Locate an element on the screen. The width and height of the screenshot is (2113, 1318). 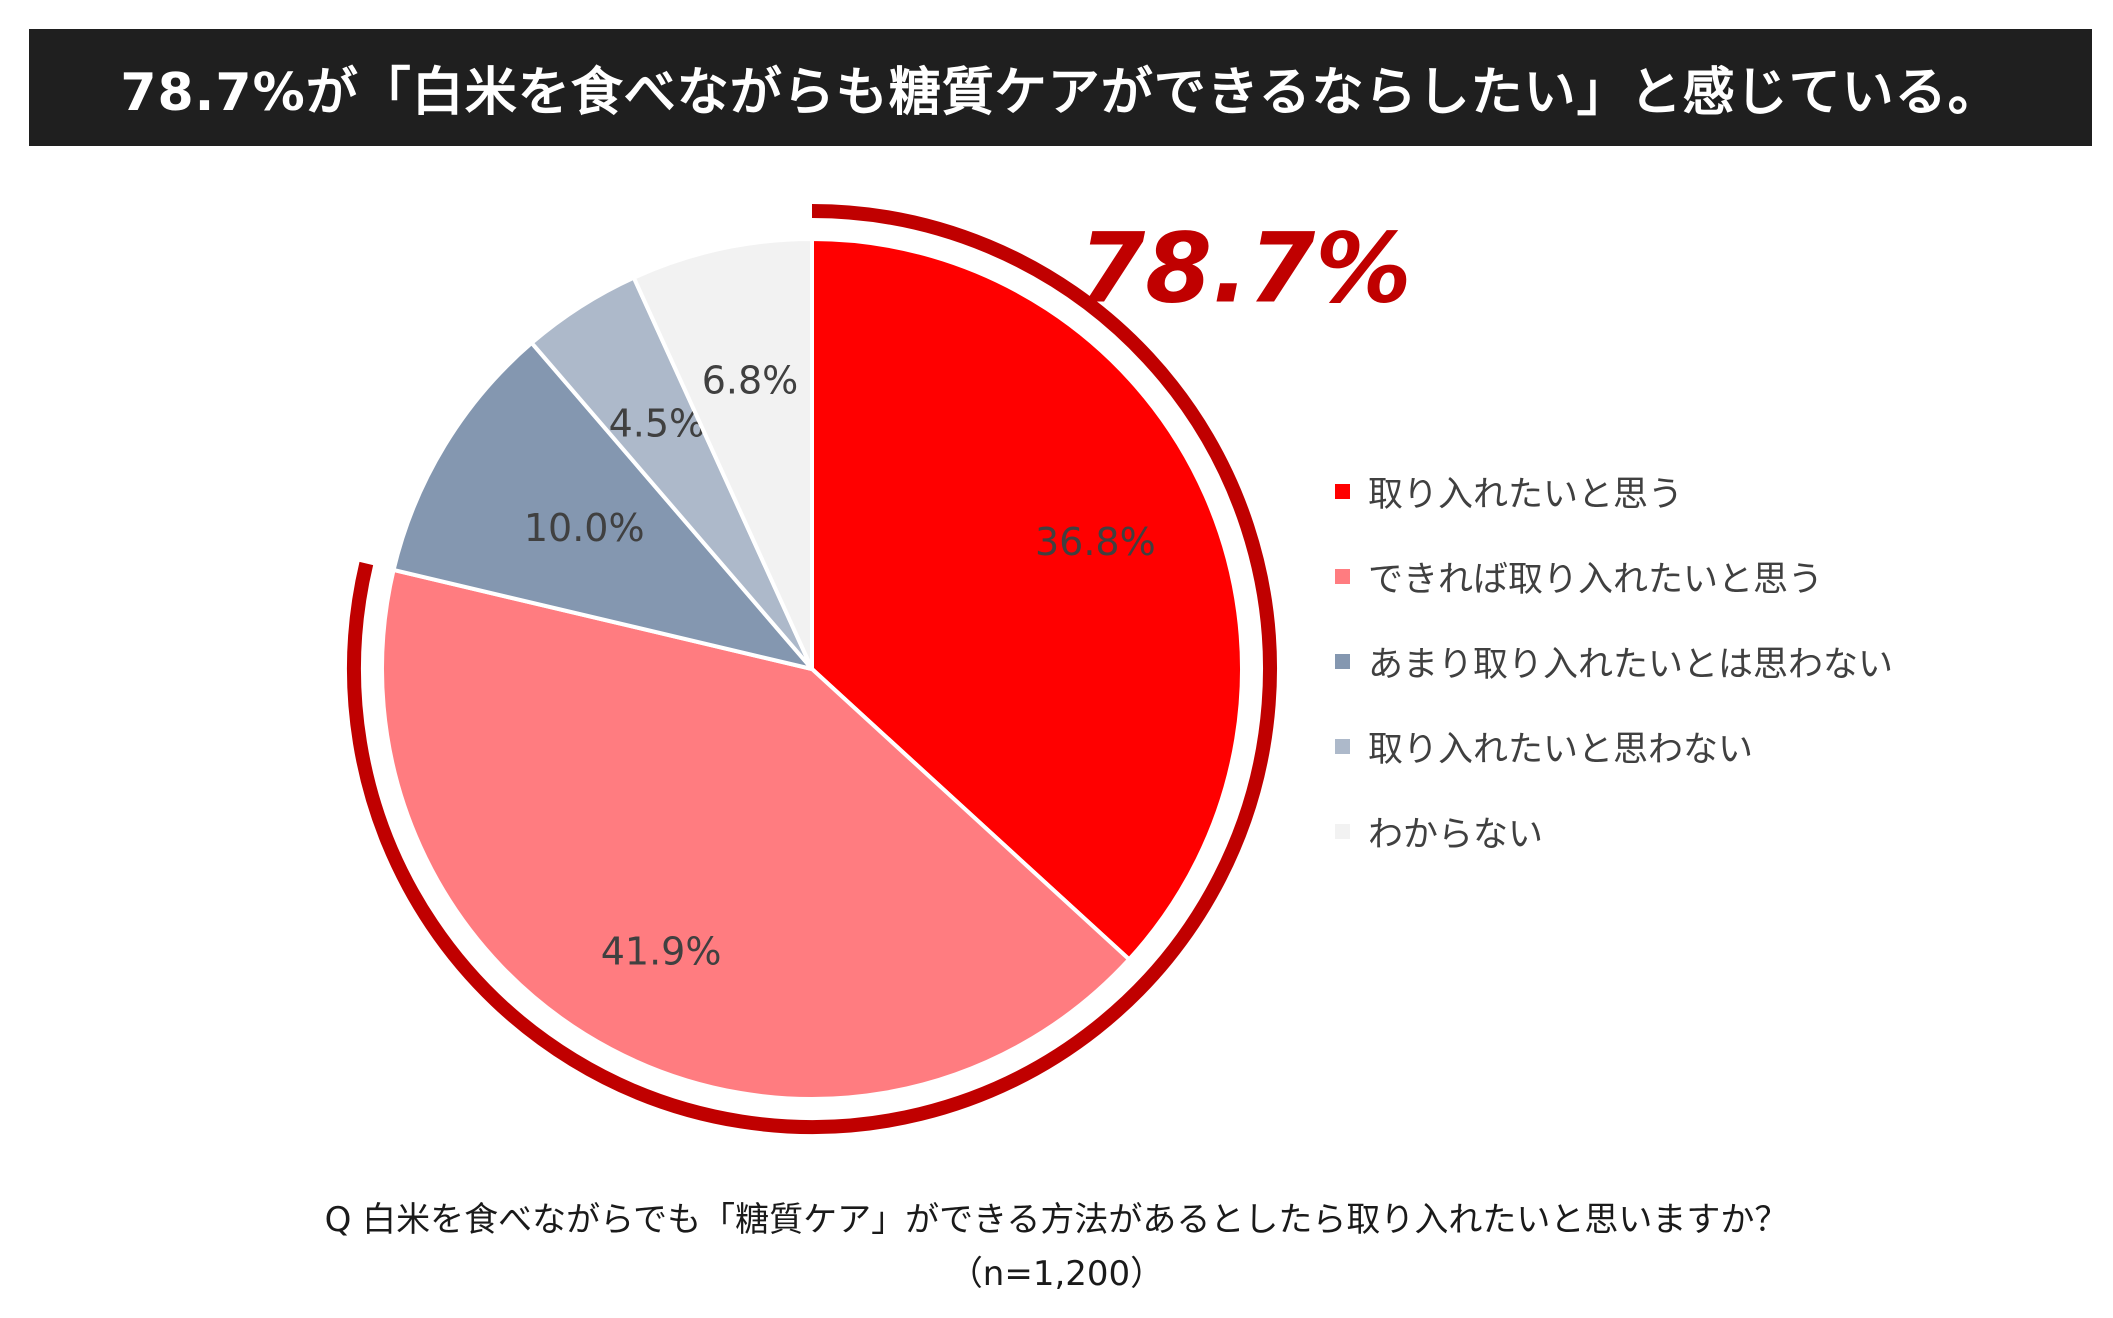
slice-label: 6.8% is located at coordinates (750, 381).